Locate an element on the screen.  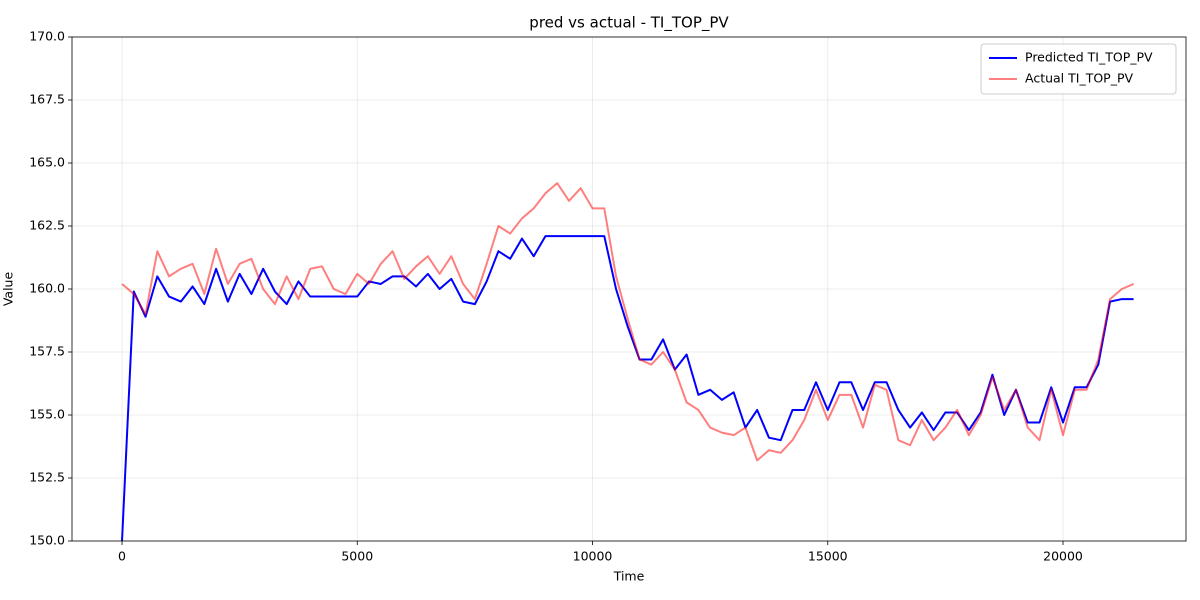
legend-label: Predicted TI_TOP_PV is located at coordinates (1089, 57).